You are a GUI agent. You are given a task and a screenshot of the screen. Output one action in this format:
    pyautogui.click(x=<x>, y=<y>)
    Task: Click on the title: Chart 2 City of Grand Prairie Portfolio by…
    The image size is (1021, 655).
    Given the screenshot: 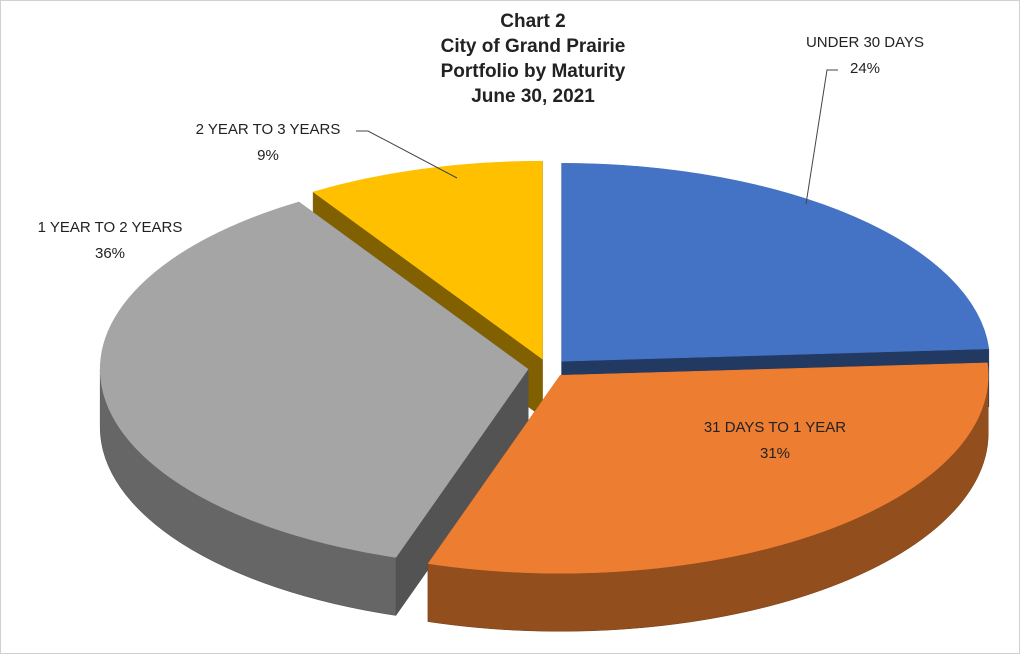 What is the action you would take?
    pyautogui.click(x=533, y=59)
    